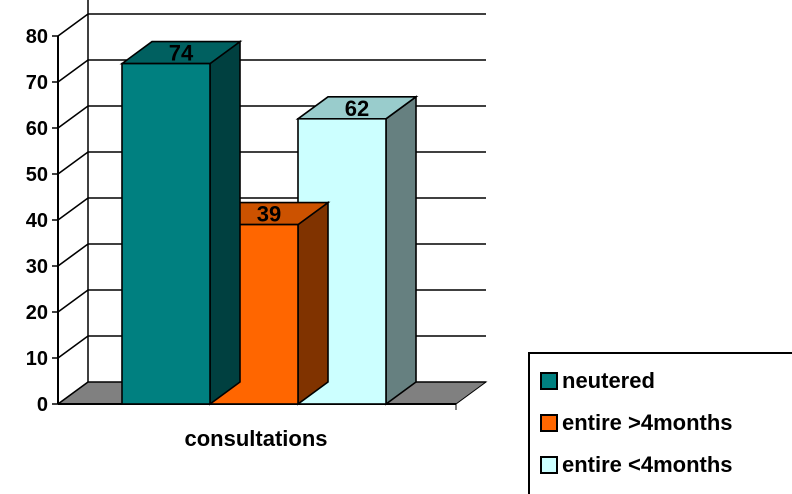 The image size is (792, 494). I want to click on legend: neutered entire >4months entire <4months, so click(660, 423).